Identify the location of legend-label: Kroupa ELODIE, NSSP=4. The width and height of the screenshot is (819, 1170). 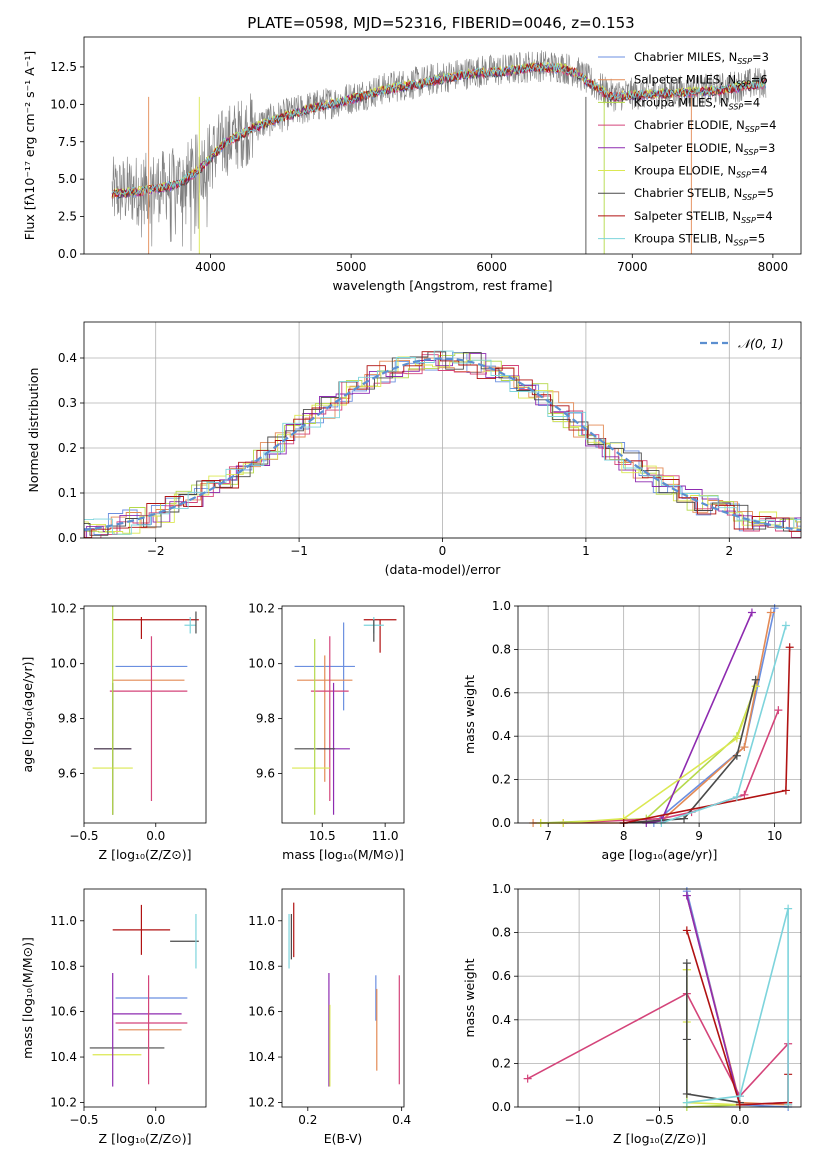
(701, 172).